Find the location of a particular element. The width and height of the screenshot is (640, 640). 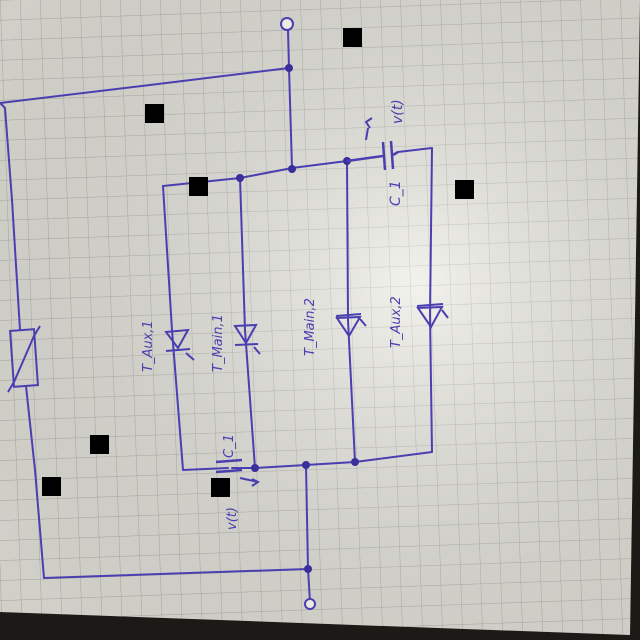

label-v-top: v(t) is located at coordinates (398, 111).